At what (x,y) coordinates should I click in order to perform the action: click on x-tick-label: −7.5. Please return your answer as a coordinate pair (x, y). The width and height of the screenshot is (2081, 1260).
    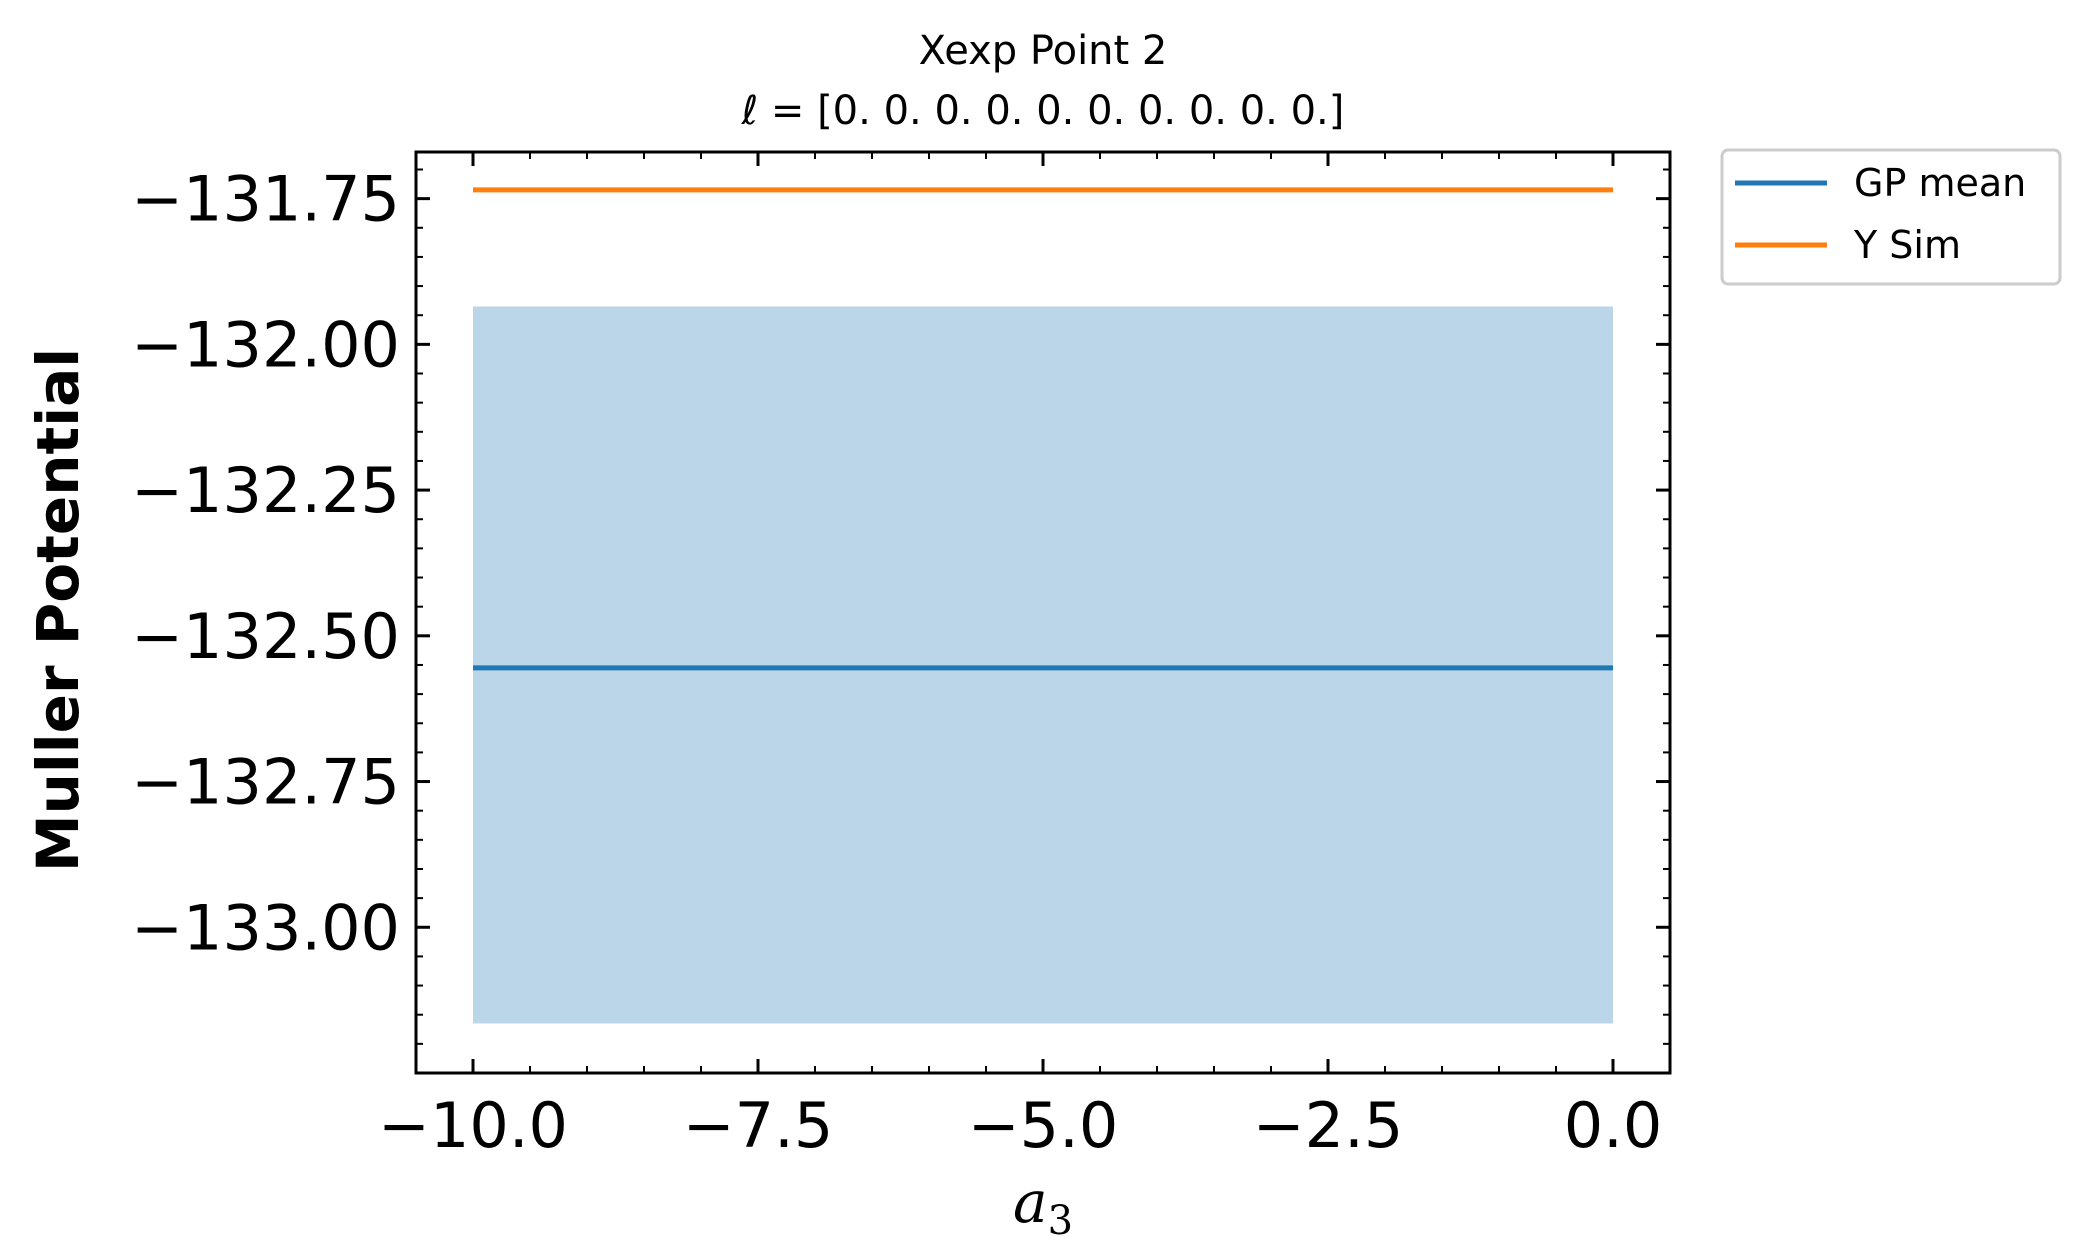
    Looking at the image, I should click on (758, 1125).